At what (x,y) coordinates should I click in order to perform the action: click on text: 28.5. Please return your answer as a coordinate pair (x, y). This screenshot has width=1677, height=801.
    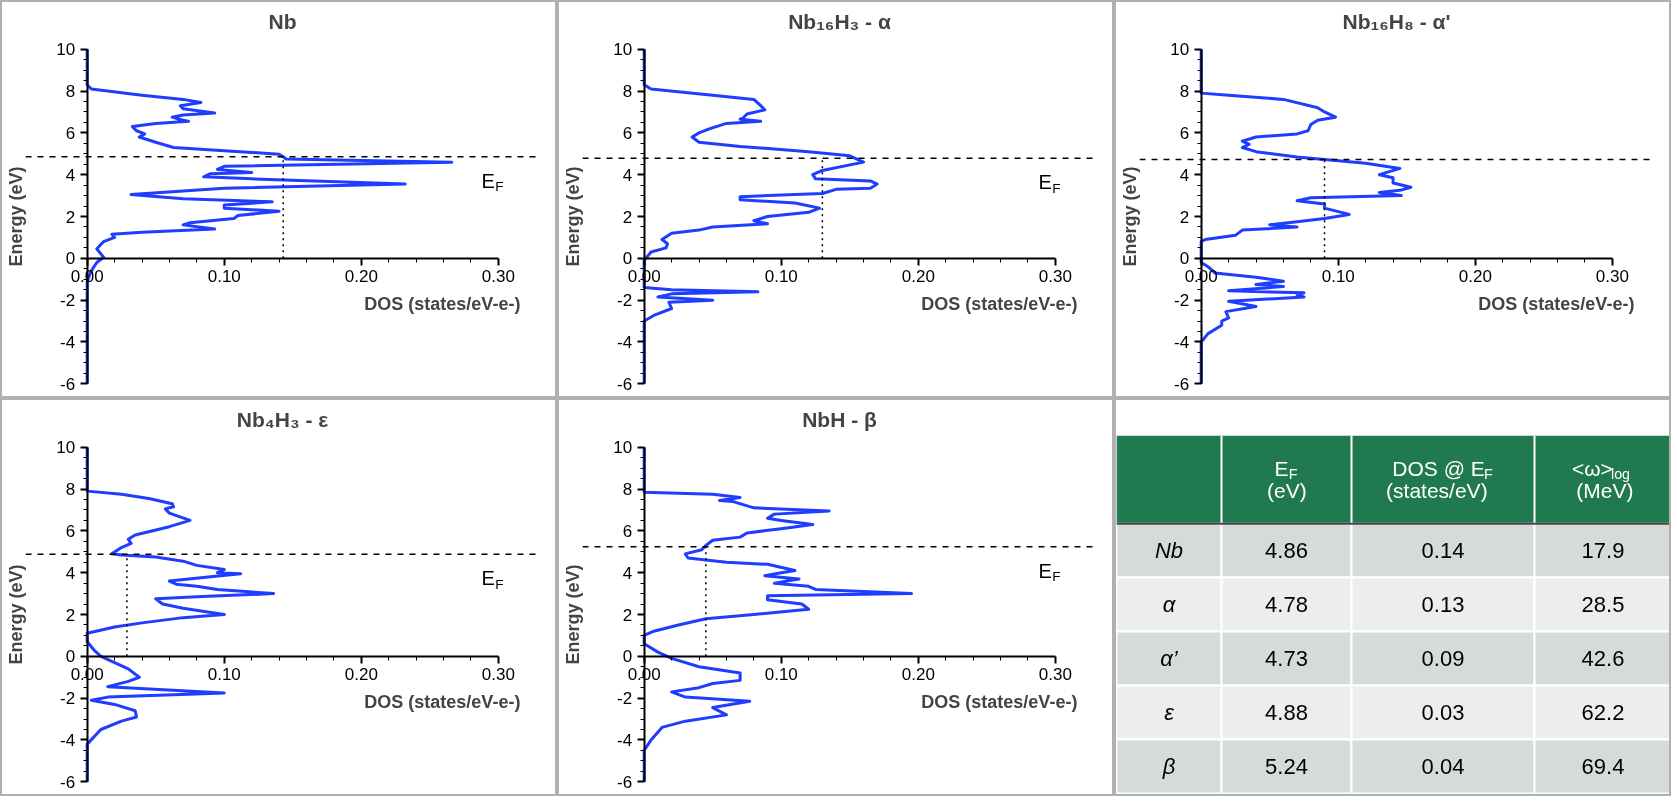
    Looking at the image, I should click on (1603, 605).